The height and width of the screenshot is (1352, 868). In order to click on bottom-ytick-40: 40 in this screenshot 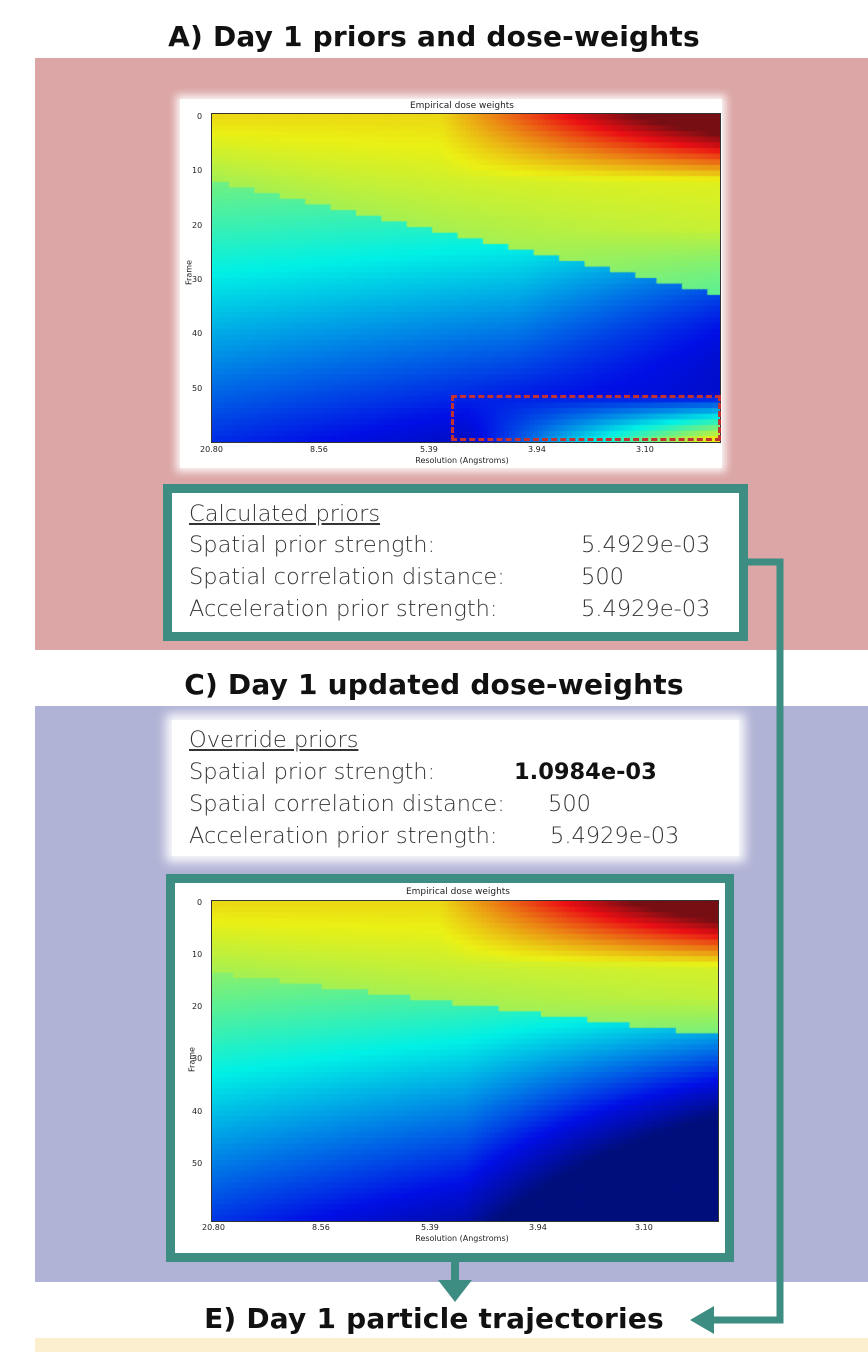, I will do `click(197, 1111)`.